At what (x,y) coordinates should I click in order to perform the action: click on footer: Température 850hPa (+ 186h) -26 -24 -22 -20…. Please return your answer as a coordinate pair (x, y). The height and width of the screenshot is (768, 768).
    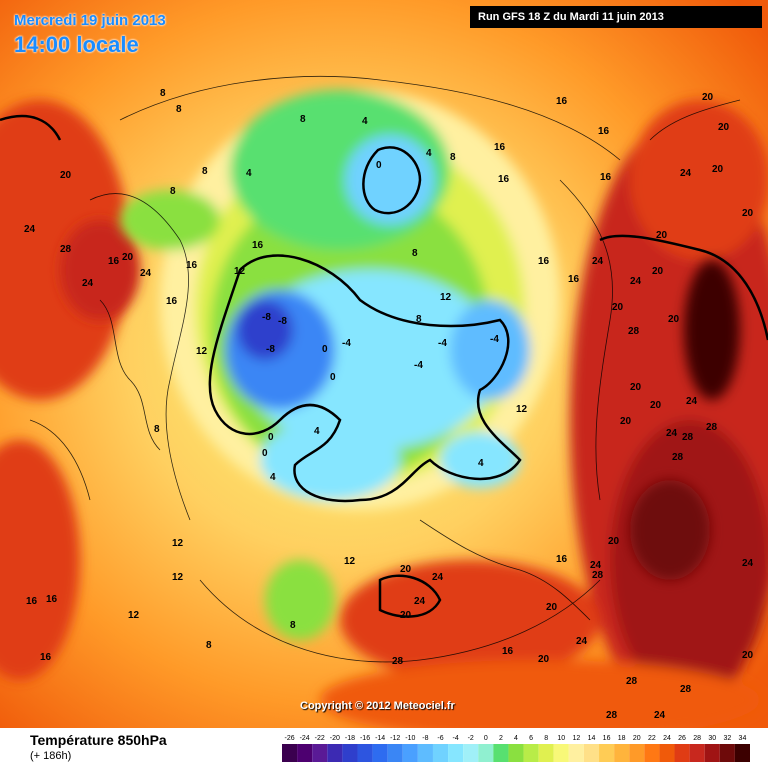
    Looking at the image, I should click on (384, 748).